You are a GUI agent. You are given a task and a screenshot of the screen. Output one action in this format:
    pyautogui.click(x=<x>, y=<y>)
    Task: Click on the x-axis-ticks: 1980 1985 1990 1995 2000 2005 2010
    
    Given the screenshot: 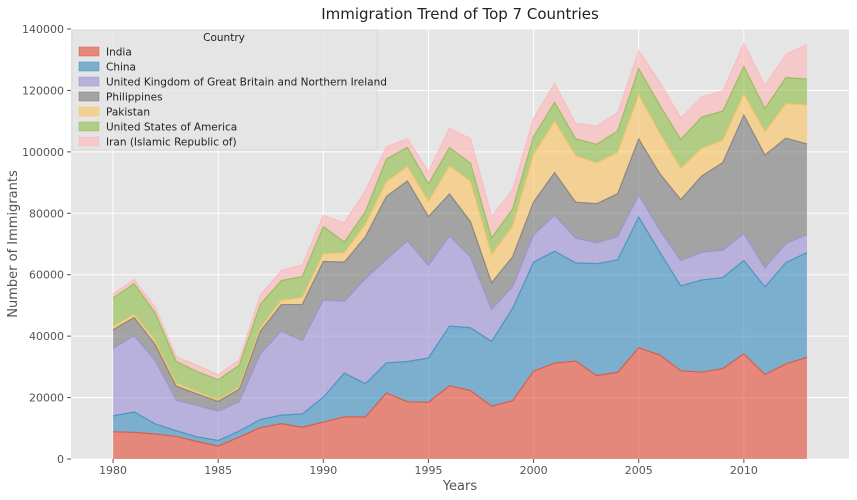 What is the action you would take?
    pyautogui.click(x=428, y=468)
    